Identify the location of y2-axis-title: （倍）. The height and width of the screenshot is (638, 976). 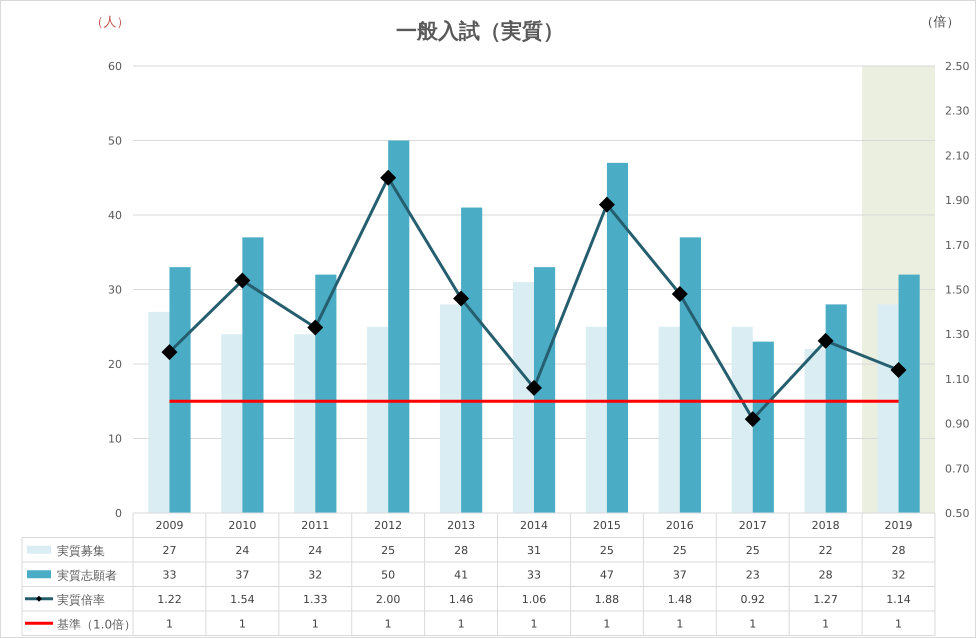
(940, 22).